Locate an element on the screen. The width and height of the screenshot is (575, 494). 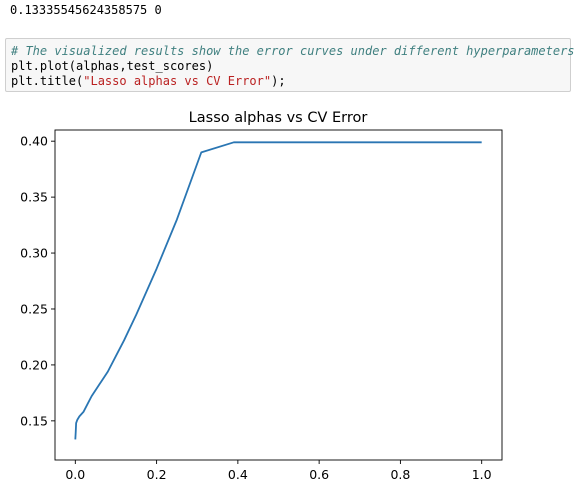
x-axis: 0.0 0.2 0.4 0.6 0.8 1.0 is located at coordinates (278, 471).